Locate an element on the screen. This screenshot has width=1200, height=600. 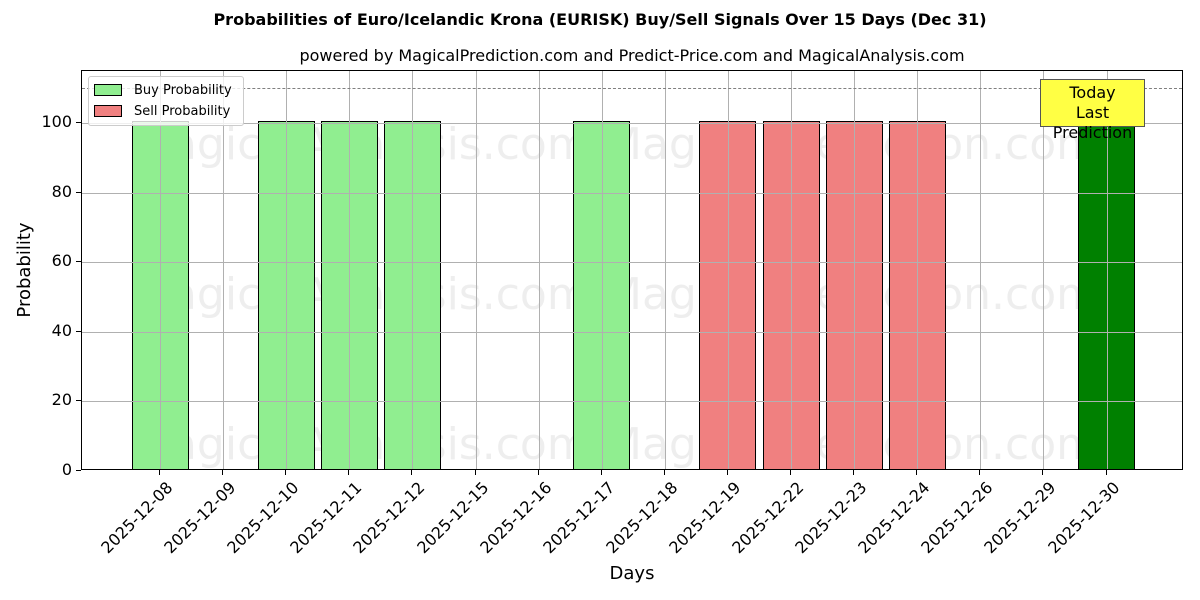
y-tick-label: 100 is located at coordinates (56, 122).